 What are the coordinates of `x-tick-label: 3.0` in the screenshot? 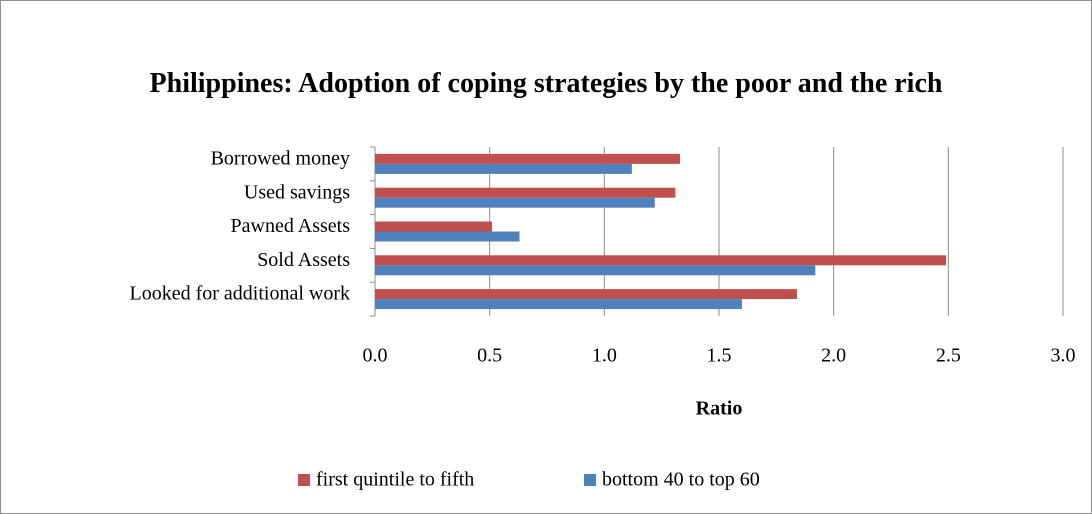 It's located at (1063, 356).